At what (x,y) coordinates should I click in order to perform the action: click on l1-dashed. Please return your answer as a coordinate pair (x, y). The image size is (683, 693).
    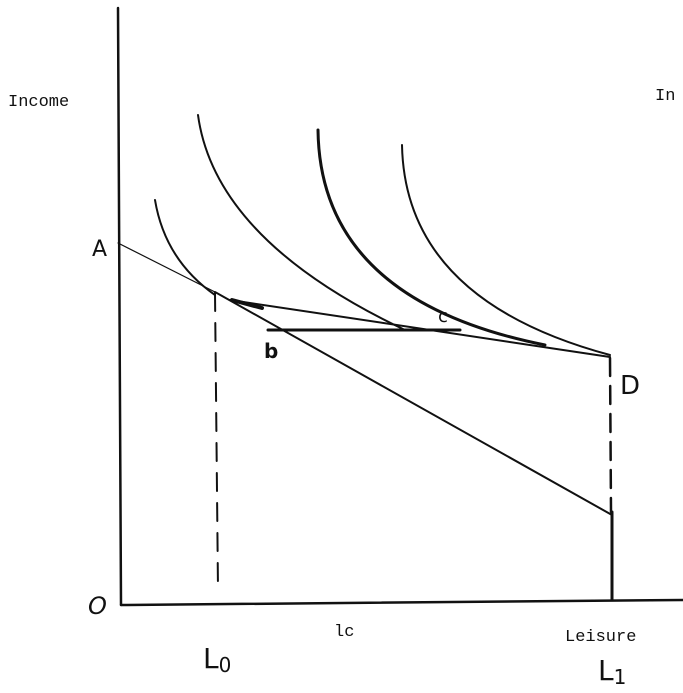
    Looking at the image, I should click on (610, 435).